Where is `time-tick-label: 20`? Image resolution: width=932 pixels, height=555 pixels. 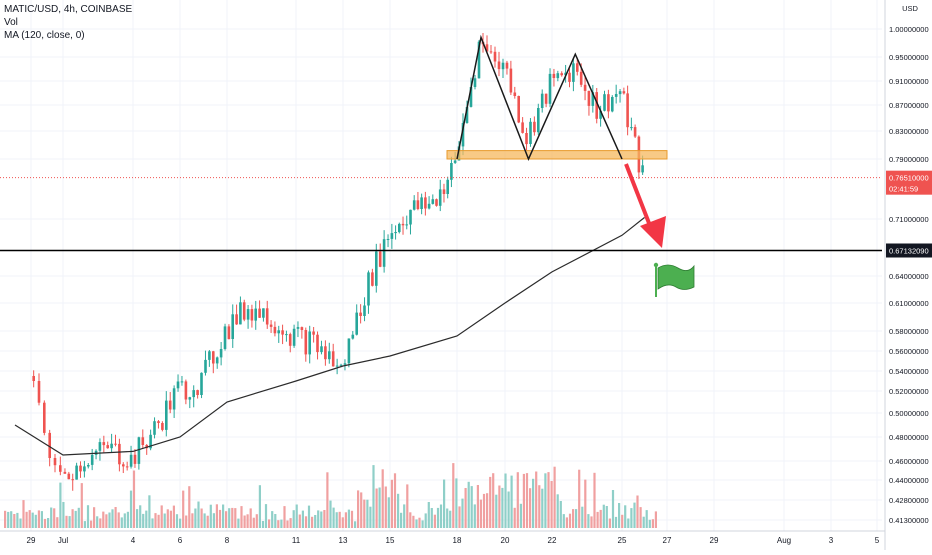 time-tick-label: 20 is located at coordinates (505, 540).